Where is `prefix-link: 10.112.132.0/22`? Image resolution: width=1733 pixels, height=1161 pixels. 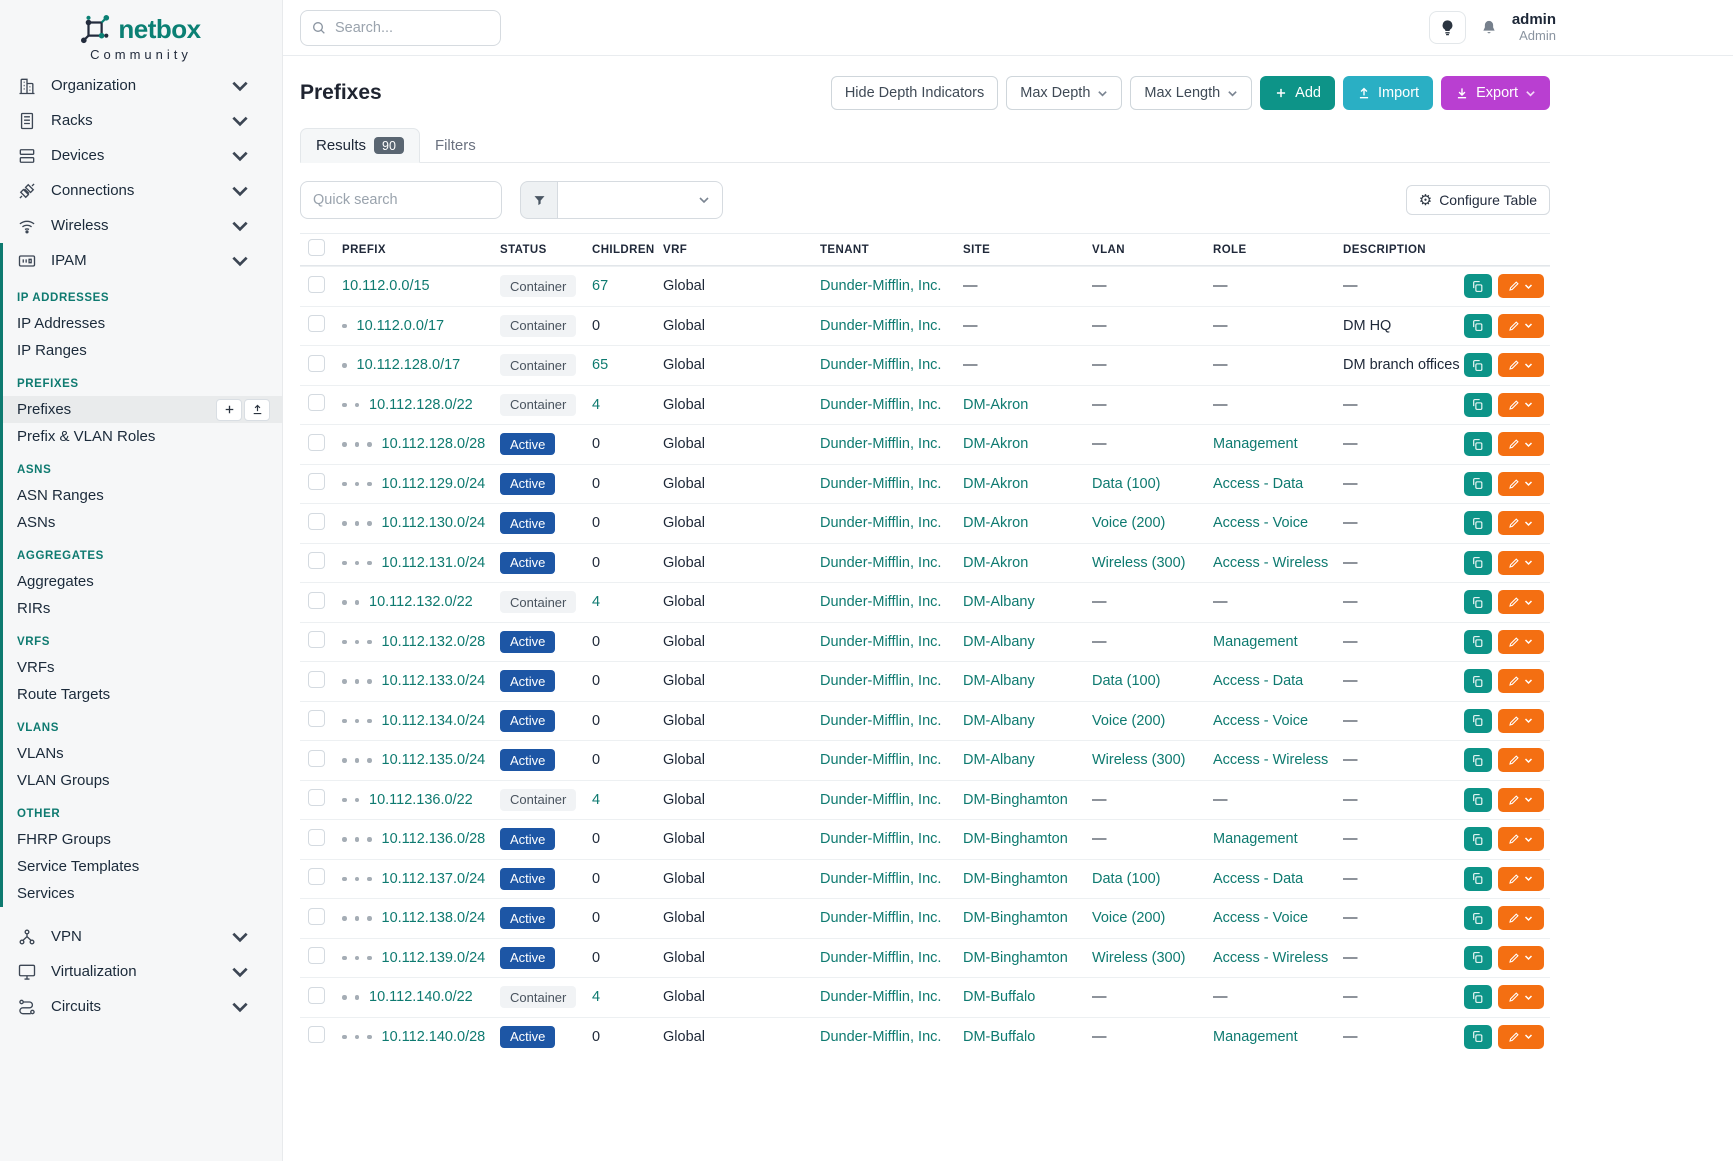 prefix-link: 10.112.132.0/22 is located at coordinates (421, 602).